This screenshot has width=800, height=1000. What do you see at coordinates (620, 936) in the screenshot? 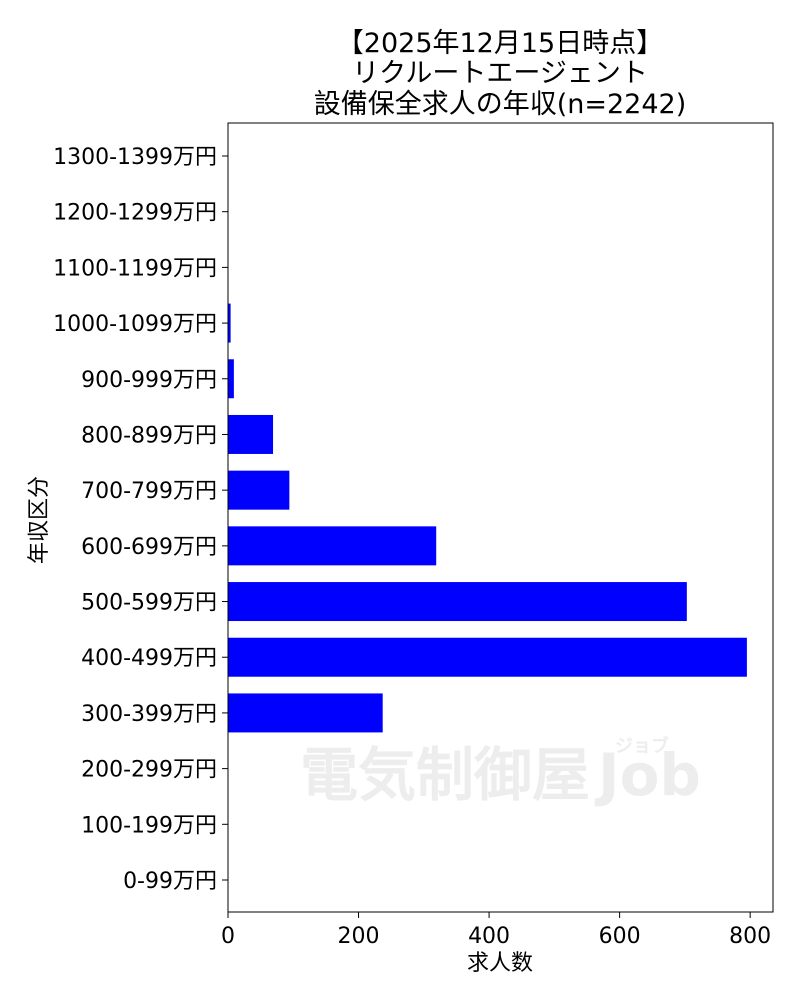
I see `x-tick-label-3: 600` at bounding box center [620, 936].